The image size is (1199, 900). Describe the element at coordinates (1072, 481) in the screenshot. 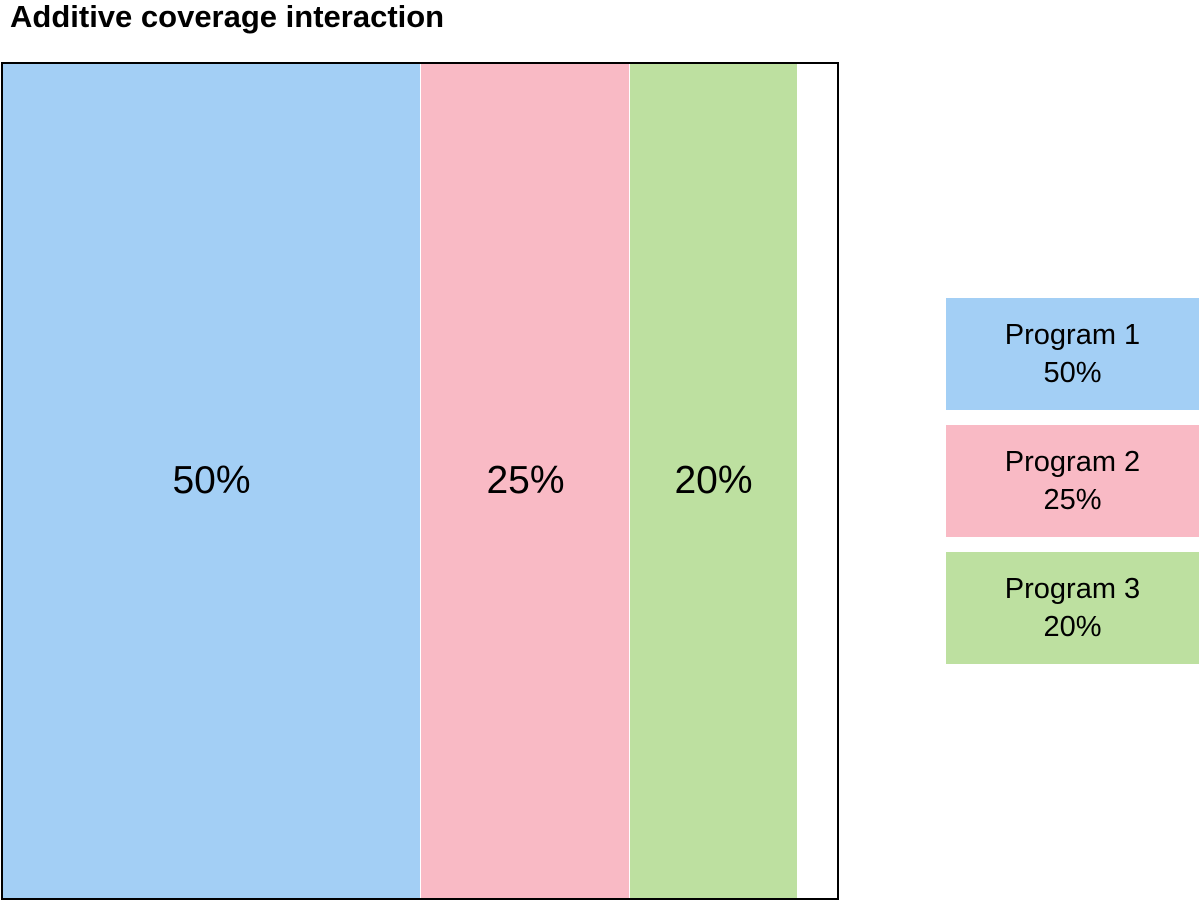

I see `legend-item-program-2: Program 2 25%` at that location.